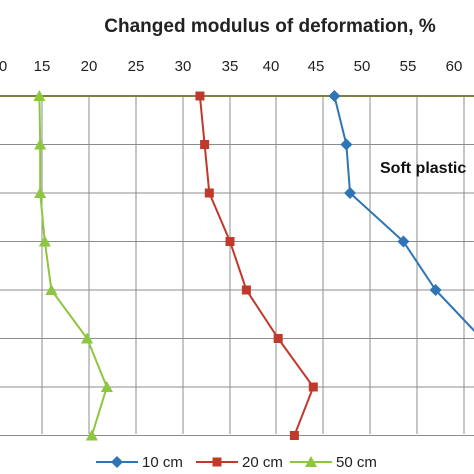 This screenshot has width=474, height=474. I want to click on x-tick-label: 60, so click(454, 66).